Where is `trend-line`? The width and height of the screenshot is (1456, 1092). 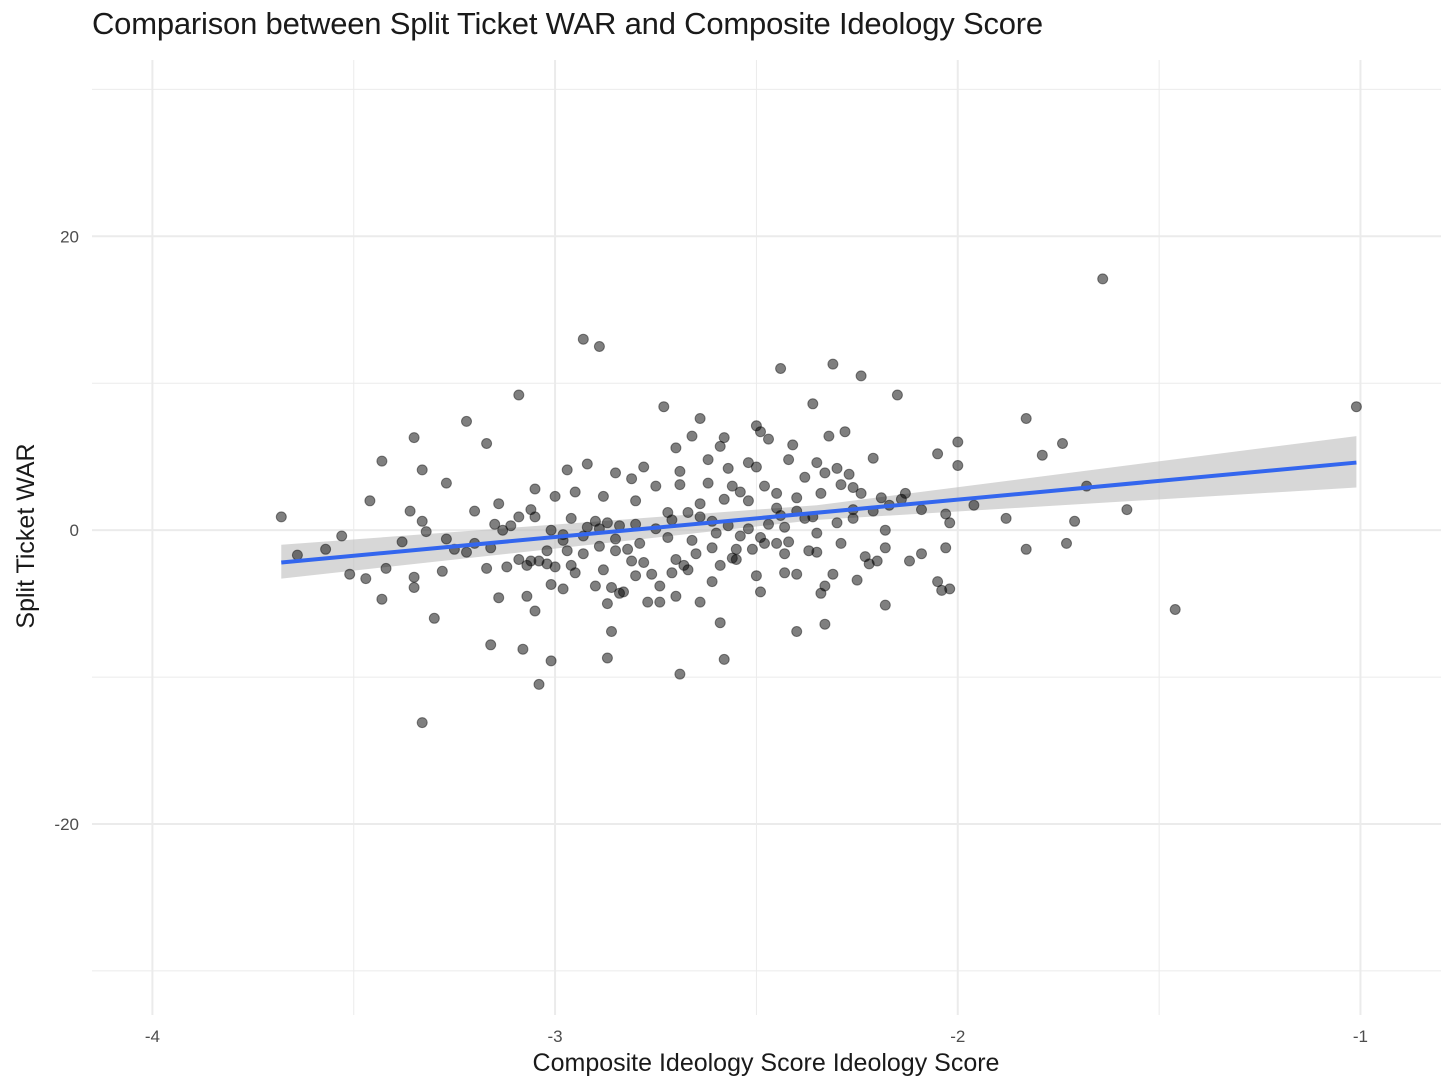
trend-line is located at coordinates (819, 512).